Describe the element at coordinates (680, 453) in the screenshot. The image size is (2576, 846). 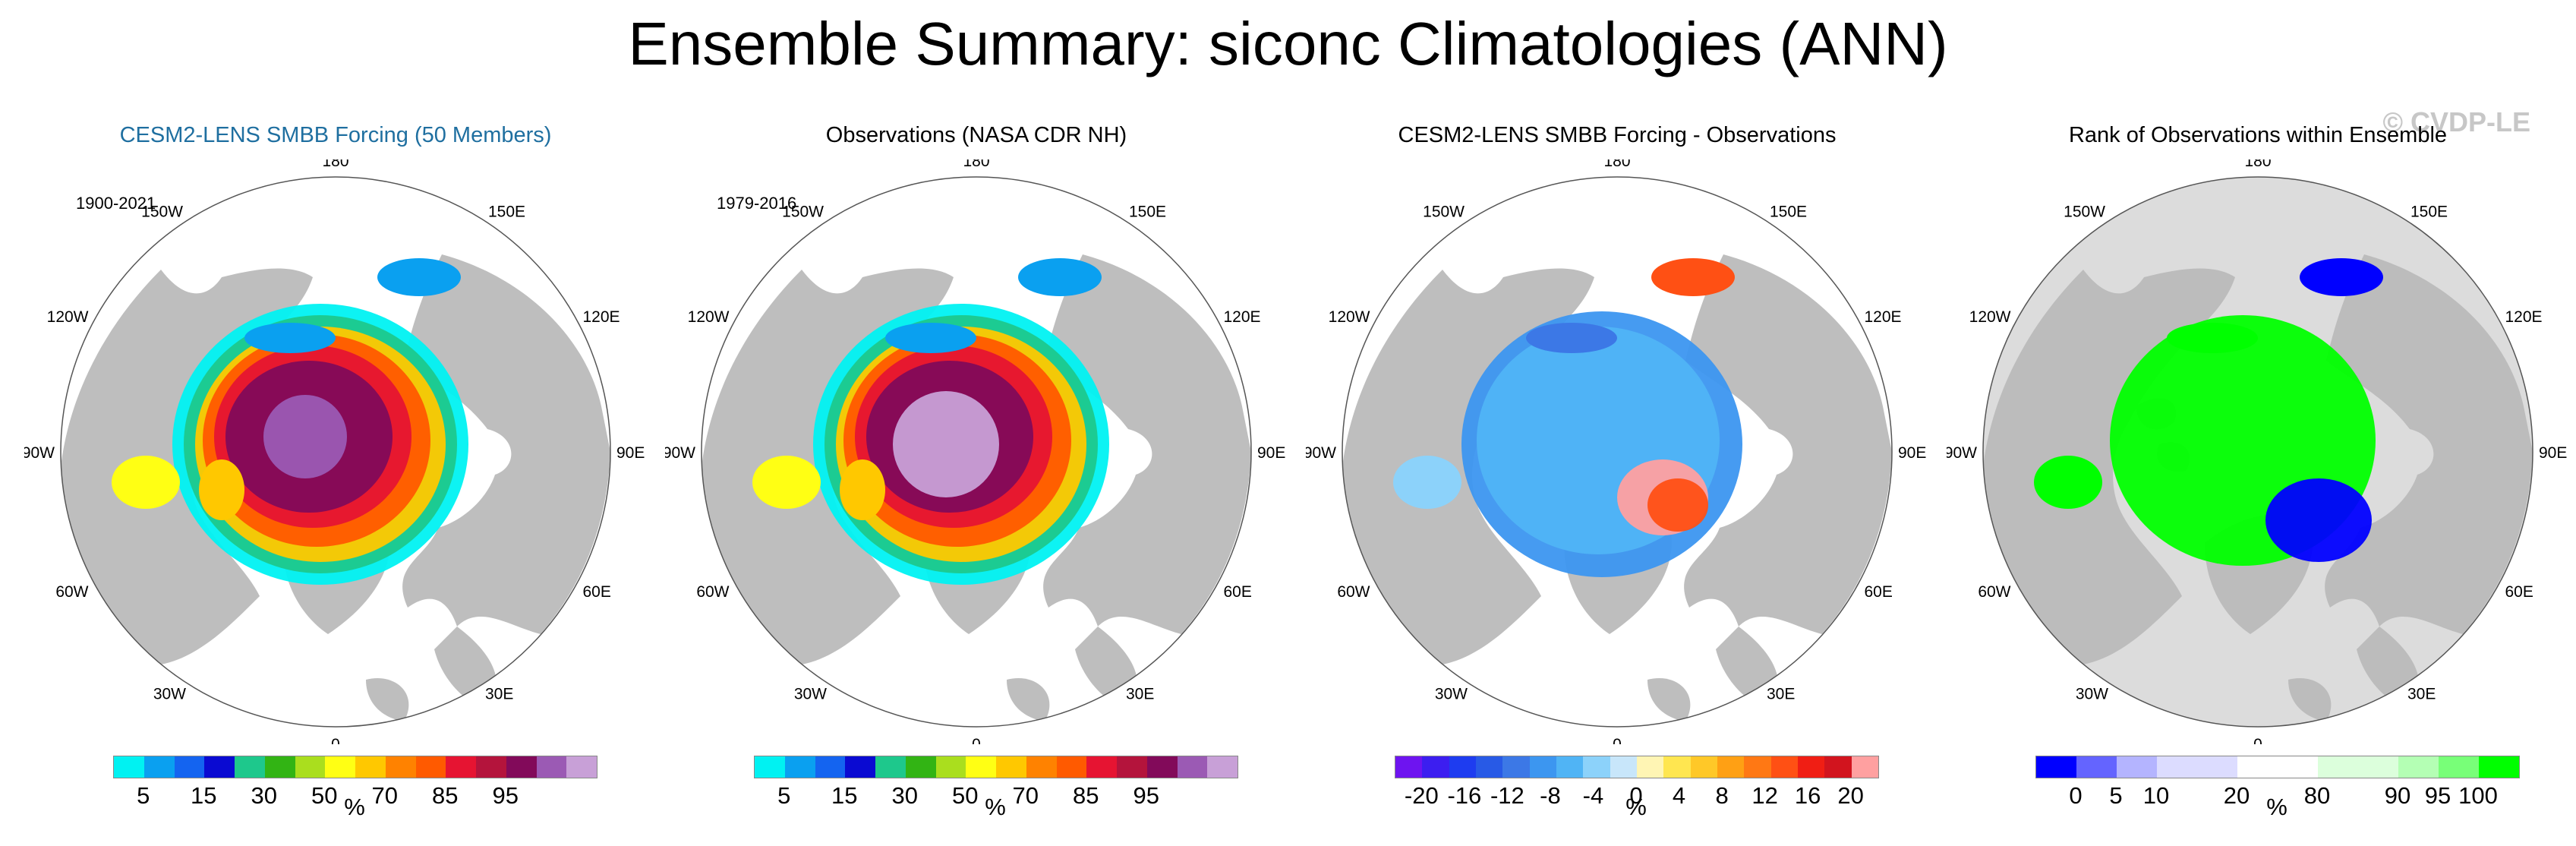
I see `longitude-label-left: 90W` at that location.